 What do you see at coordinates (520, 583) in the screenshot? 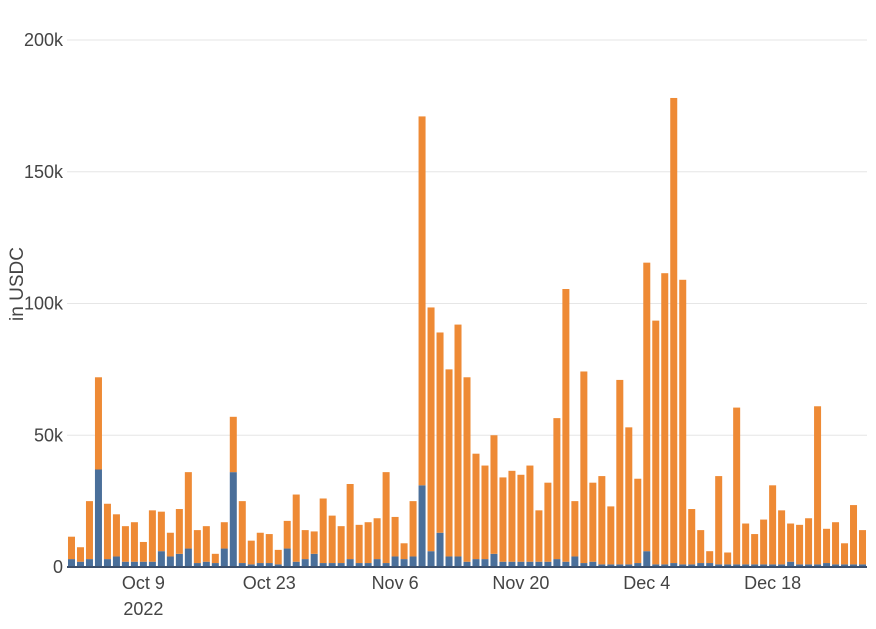
I see `x-tick-label: Nov 20` at bounding box center [520, 583].